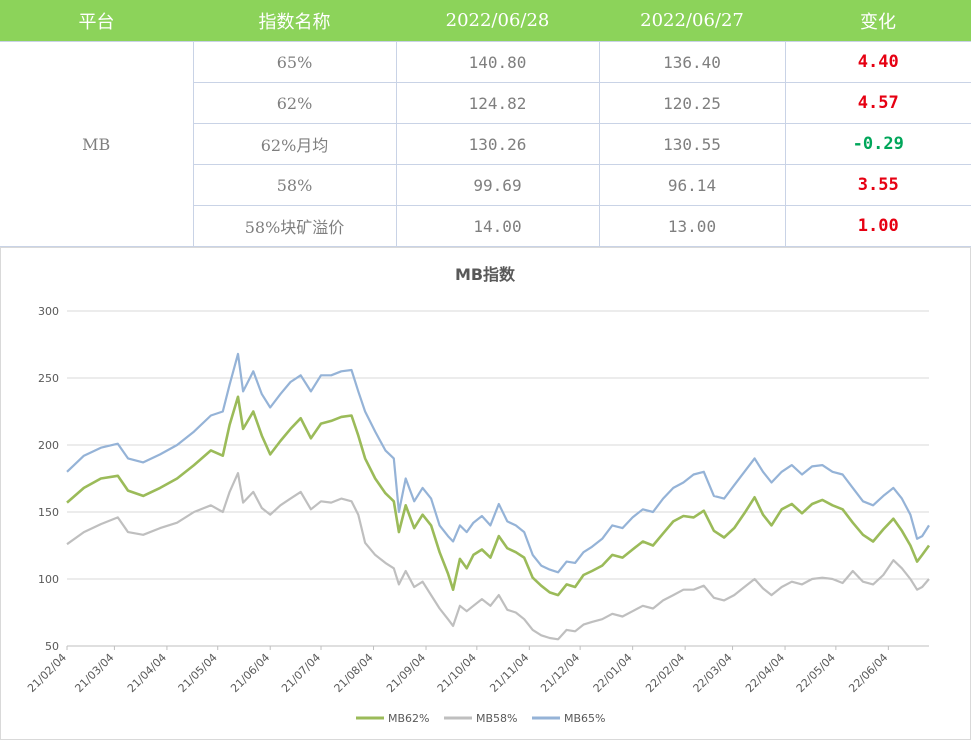 The height and width of the screenshot is (740, 971). I want to click on header-date-0627: 2022/06/27, so click(692, 21).